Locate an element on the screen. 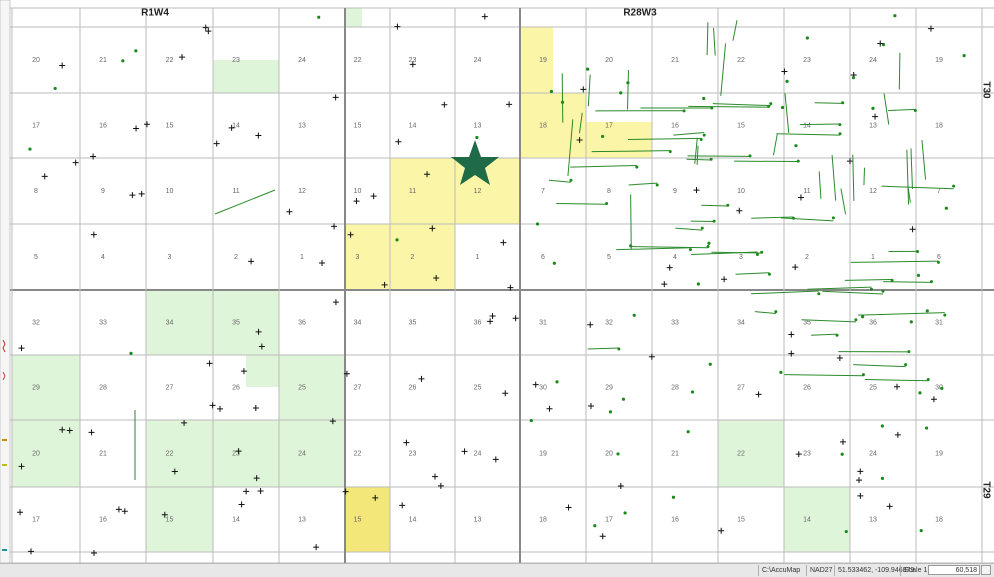  section-number: 26 is located at coordinates (413, 387).